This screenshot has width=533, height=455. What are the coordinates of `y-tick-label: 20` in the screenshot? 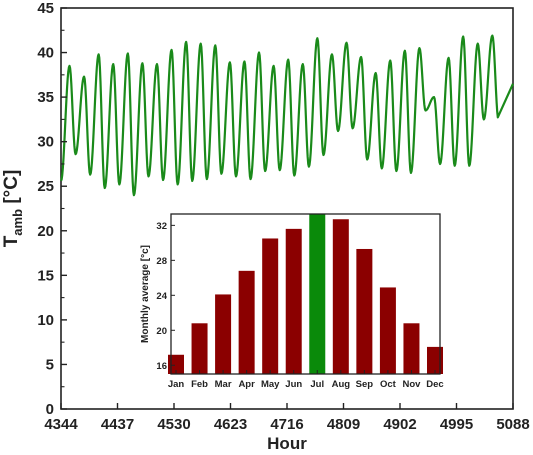 It's located at (45, 231).